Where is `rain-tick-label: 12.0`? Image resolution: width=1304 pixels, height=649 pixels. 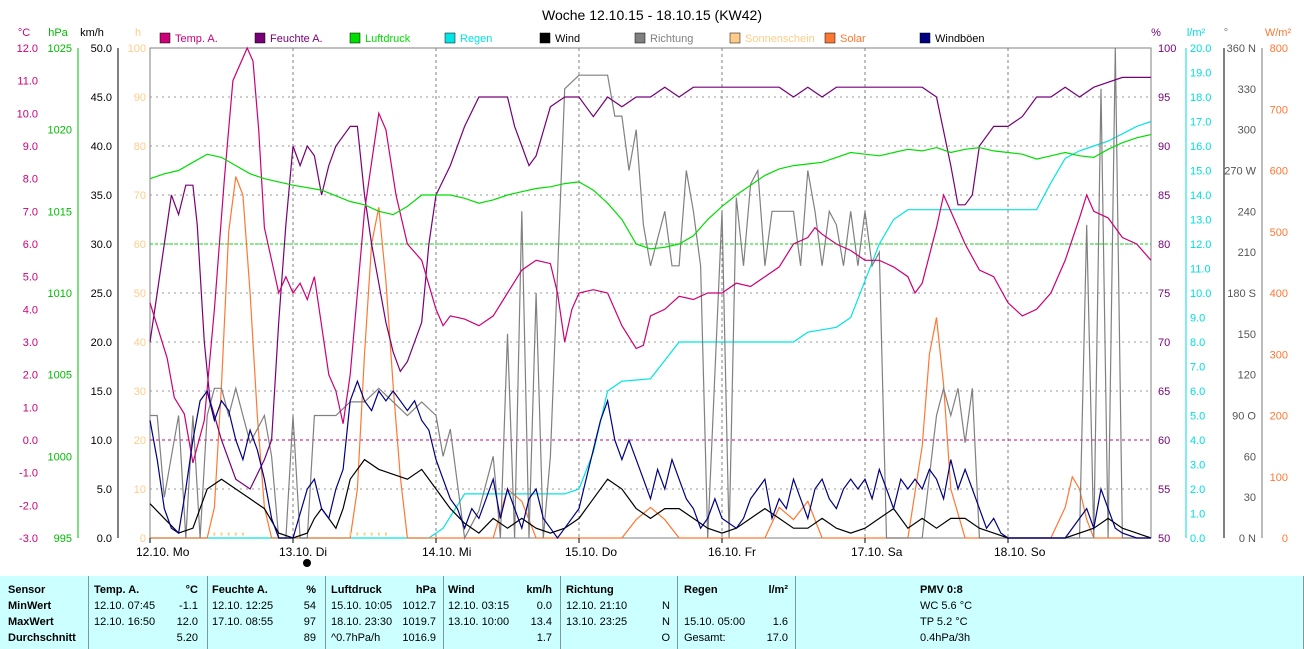
rain-tick-label: 12.0 is located at coordinates (1200, 245).